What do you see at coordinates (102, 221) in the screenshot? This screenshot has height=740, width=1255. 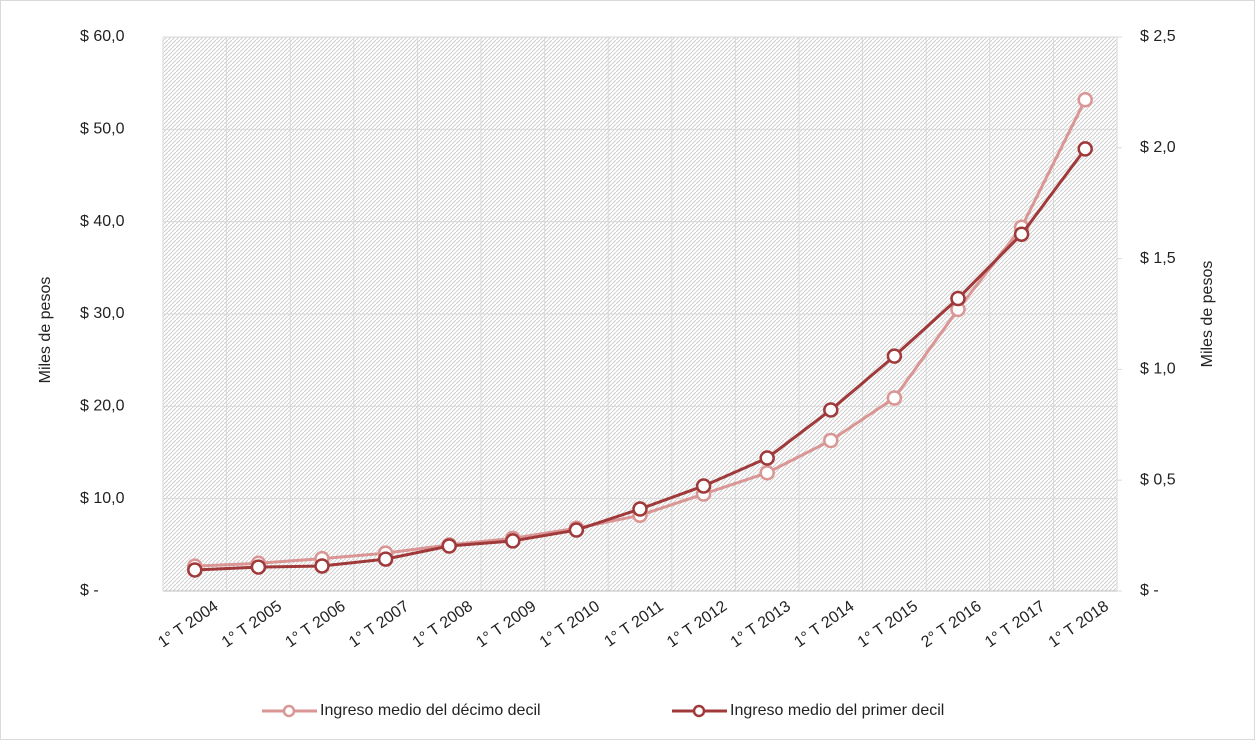 I see `y-tick-label: $ 40,0` at bounding box center [102, 221].